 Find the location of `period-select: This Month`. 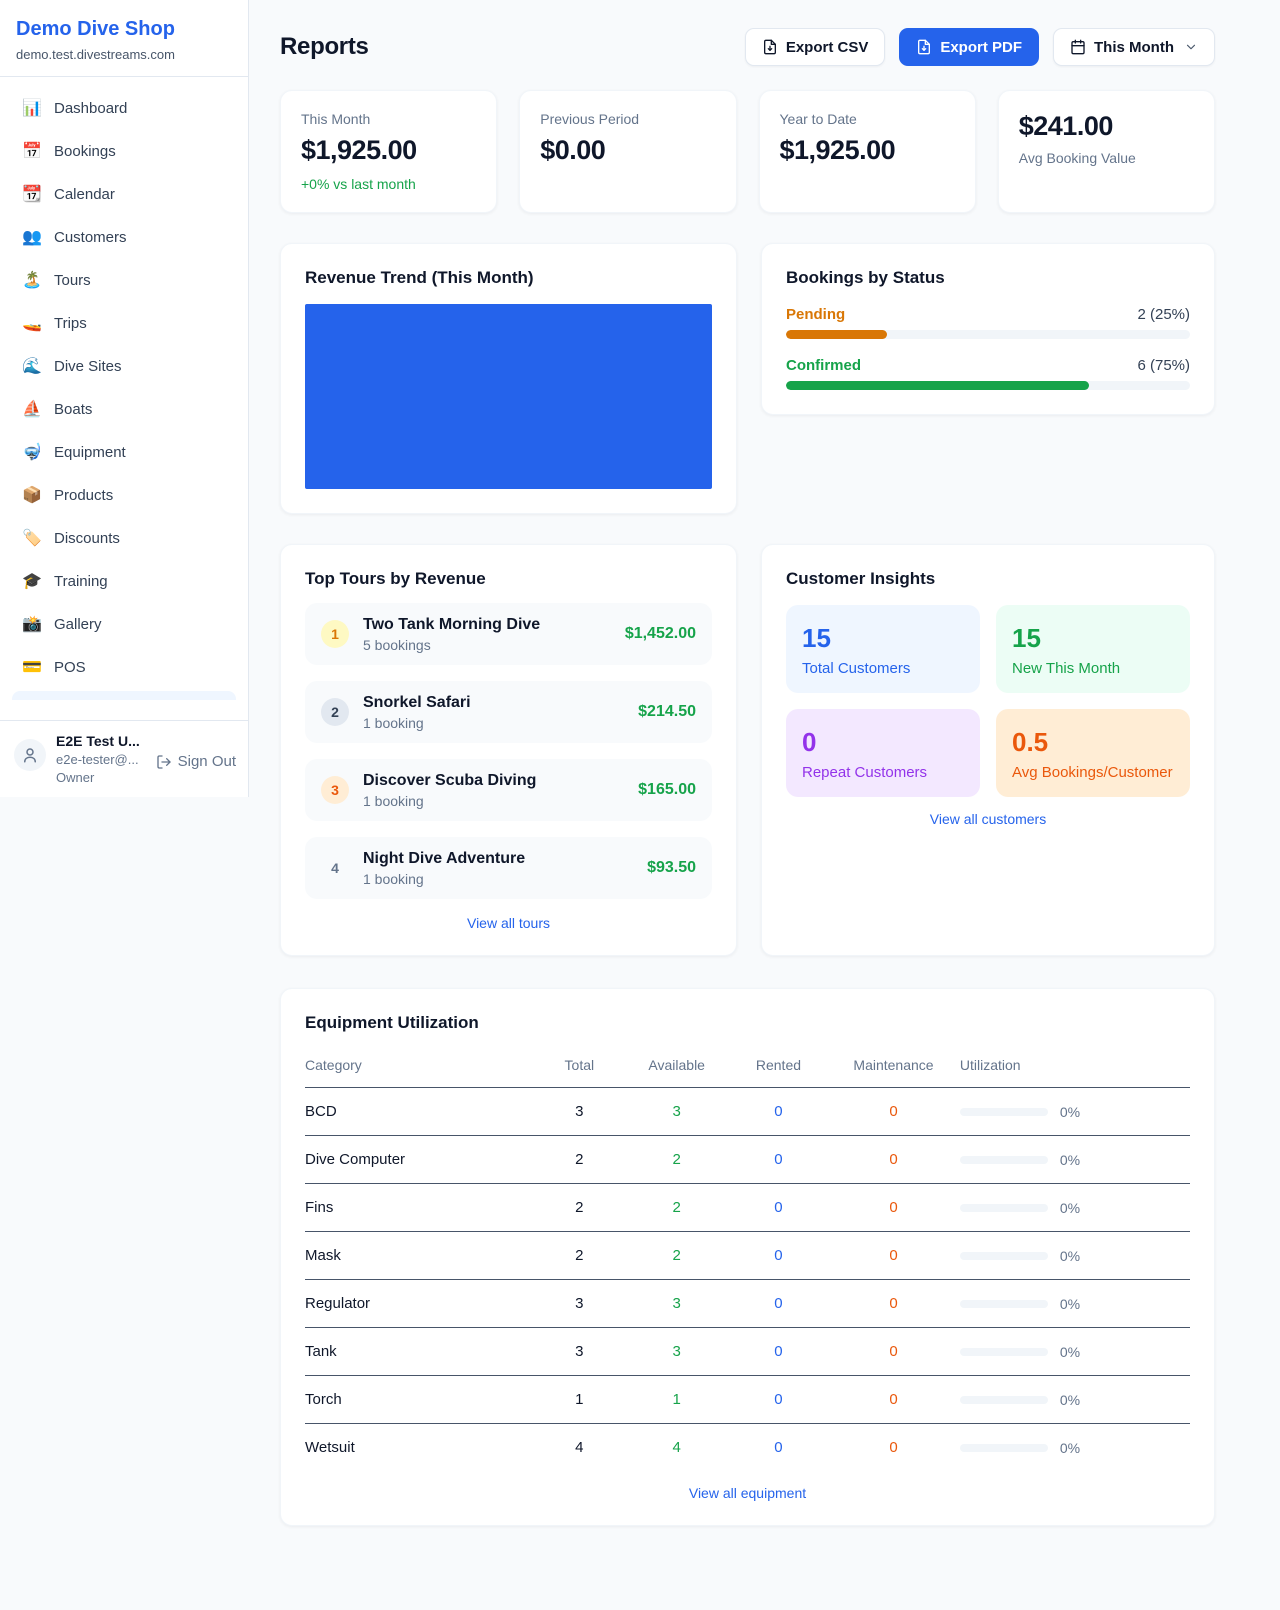

period-select: This Month is located at coordinates (1134, 47).